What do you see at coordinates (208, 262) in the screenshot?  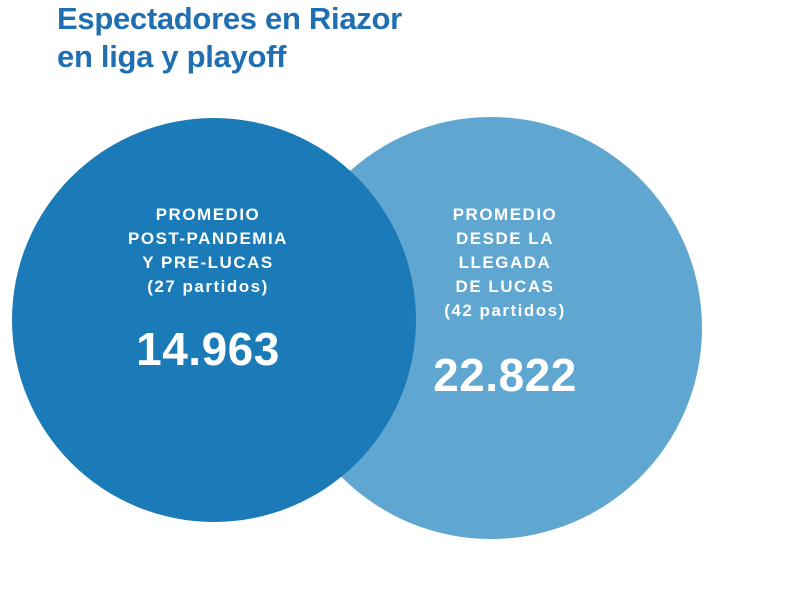 I see `bubble-left-label-line-3: Y PRE-LUCAS` at bounding box center [208, 262].